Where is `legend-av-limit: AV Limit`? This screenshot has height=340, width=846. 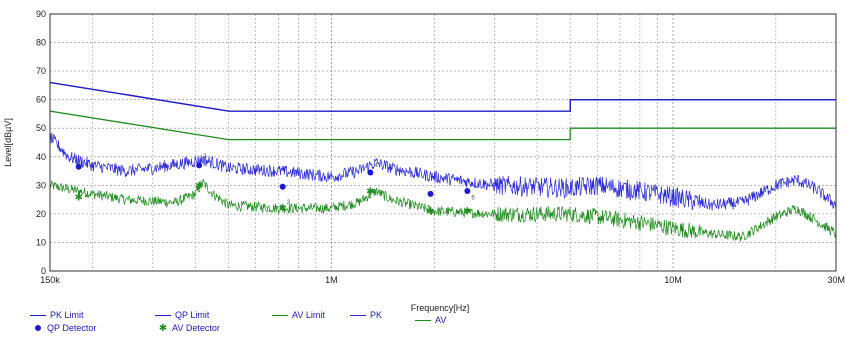 legend-av-limit: AV Limit is located at coordinates (298, 315).